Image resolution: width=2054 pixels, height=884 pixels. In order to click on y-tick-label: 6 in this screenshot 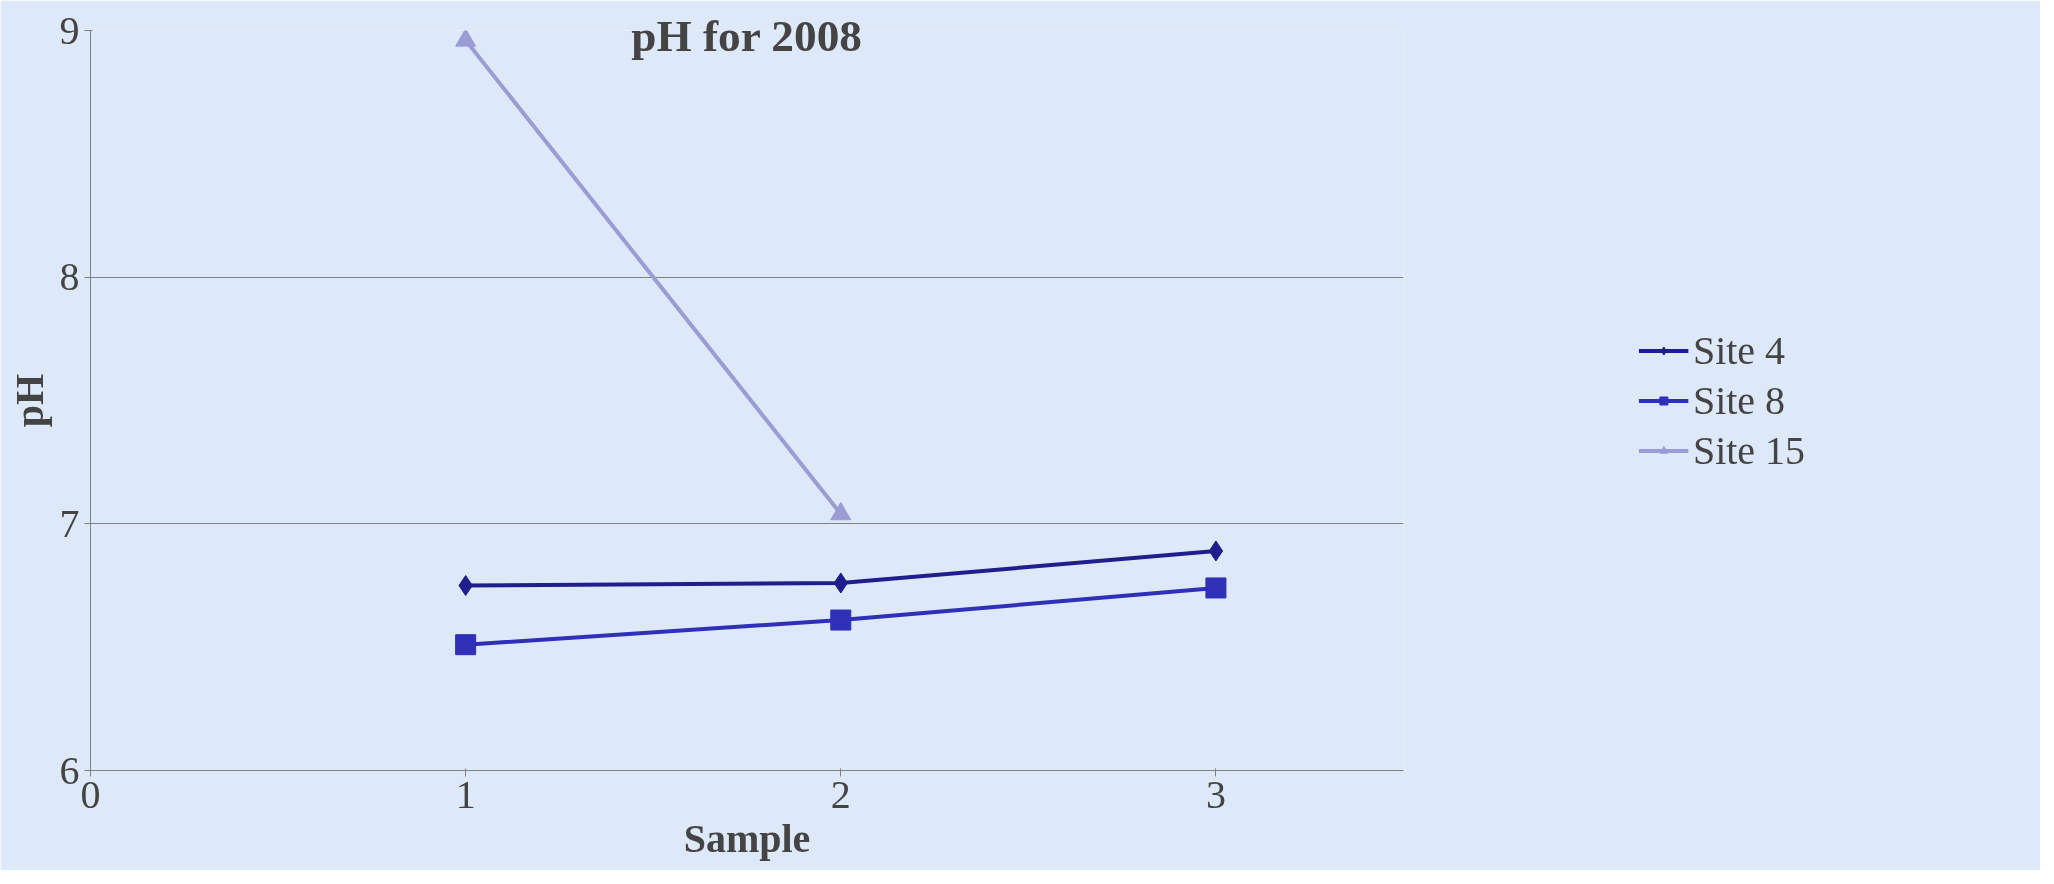, I will do `click(69, 770)`.